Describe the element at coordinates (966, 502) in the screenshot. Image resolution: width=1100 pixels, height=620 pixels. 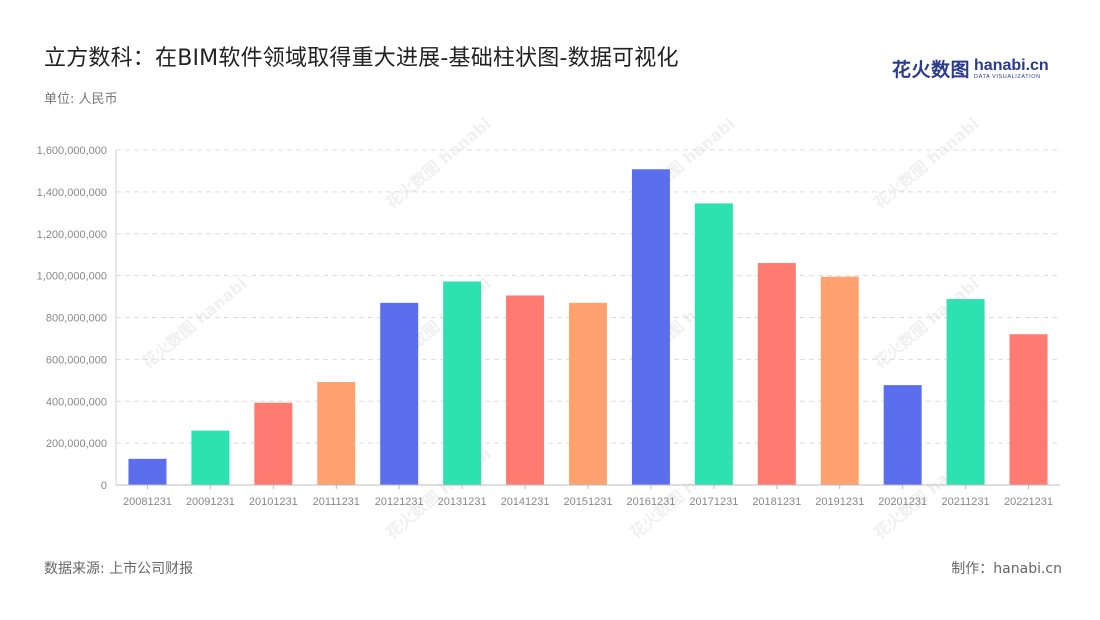
I see `x-tick-label: 20211231` at that location.